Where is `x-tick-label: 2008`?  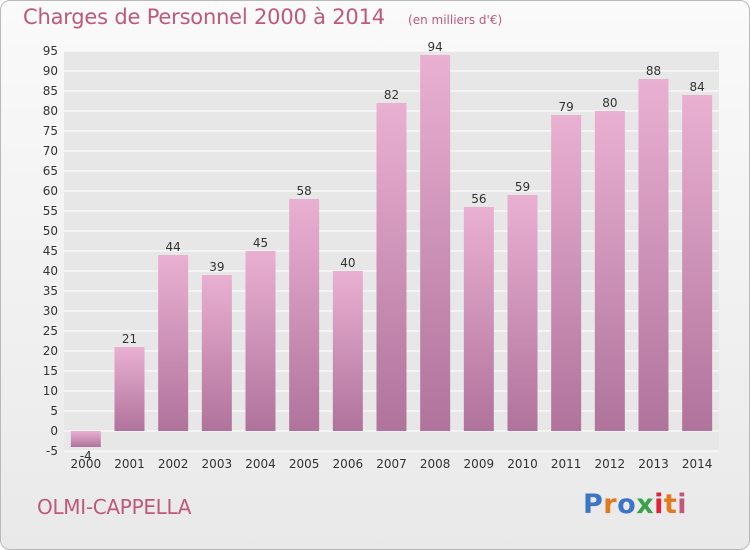 x-tick-label: 2008 is located at coordinates (435, 464).